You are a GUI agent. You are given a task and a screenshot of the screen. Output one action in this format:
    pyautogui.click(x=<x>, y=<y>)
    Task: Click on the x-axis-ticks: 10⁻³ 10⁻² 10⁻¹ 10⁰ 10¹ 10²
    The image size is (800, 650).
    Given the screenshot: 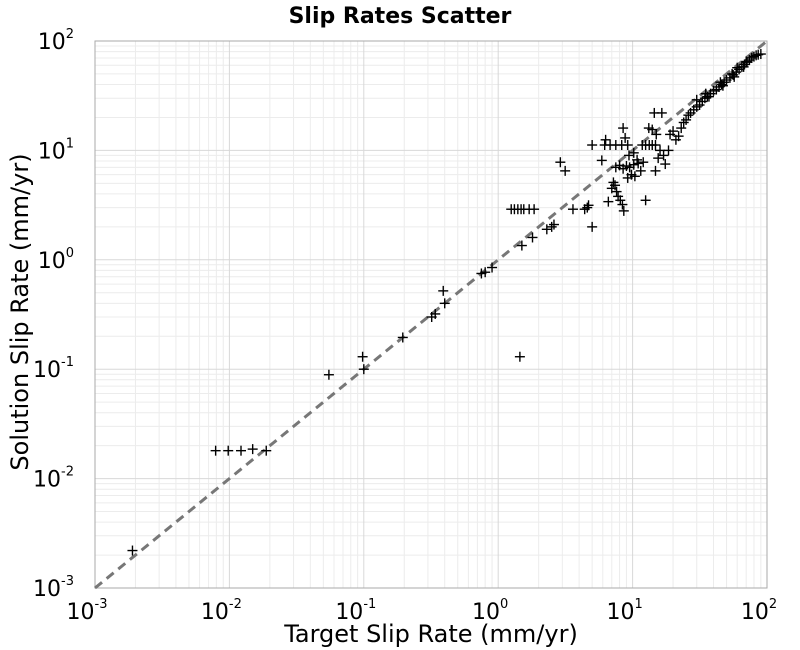 What is the action you would take?
    pyautogui.click(x=422, y=611)
    